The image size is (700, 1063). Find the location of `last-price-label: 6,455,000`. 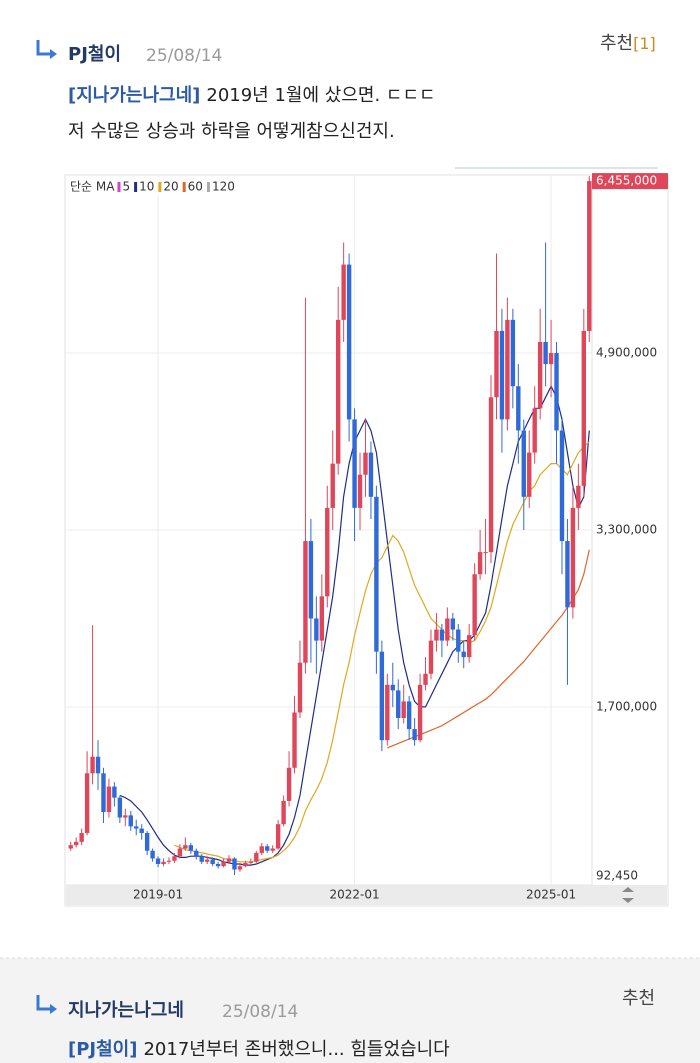

last-price-label: 6,455,000 is located at coordinates (626, 181).